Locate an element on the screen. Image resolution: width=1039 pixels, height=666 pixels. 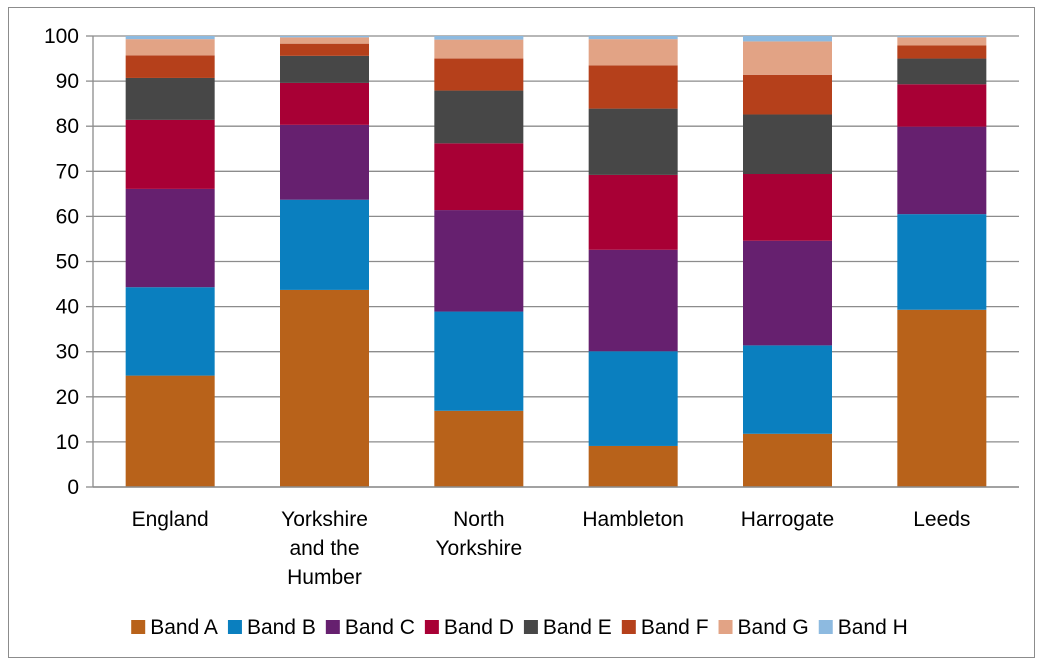
x-tick-label-line: North is located at coordinates (478, 519).